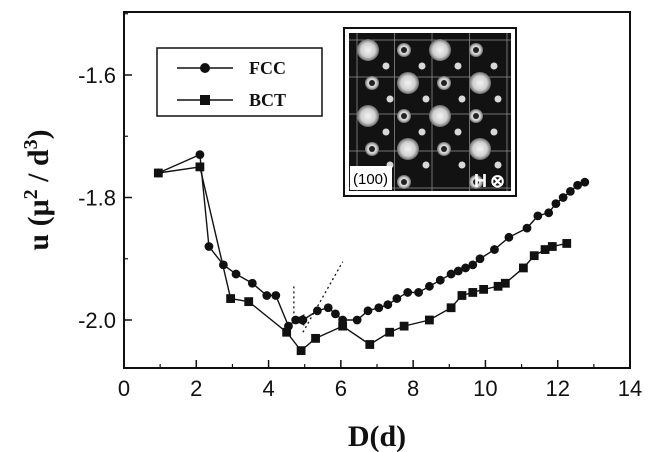 The width and height of the screenshot is (660, 452). What do you see at coordinates (31, 144) in the screenshot?
I see `y-axis-title-sup-2: 3` at bounding box center [31, 144].